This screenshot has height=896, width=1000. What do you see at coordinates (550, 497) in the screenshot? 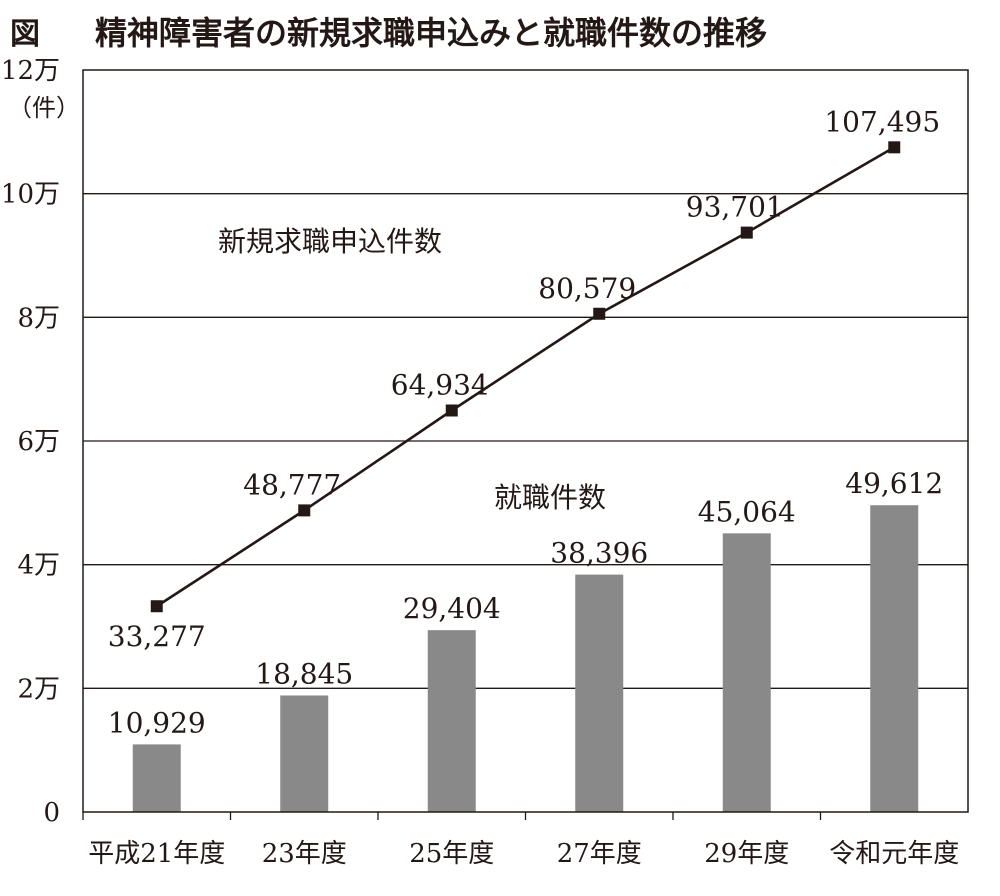
I see `bar-series-label: 就職件数` at bounding box center [550, 497].